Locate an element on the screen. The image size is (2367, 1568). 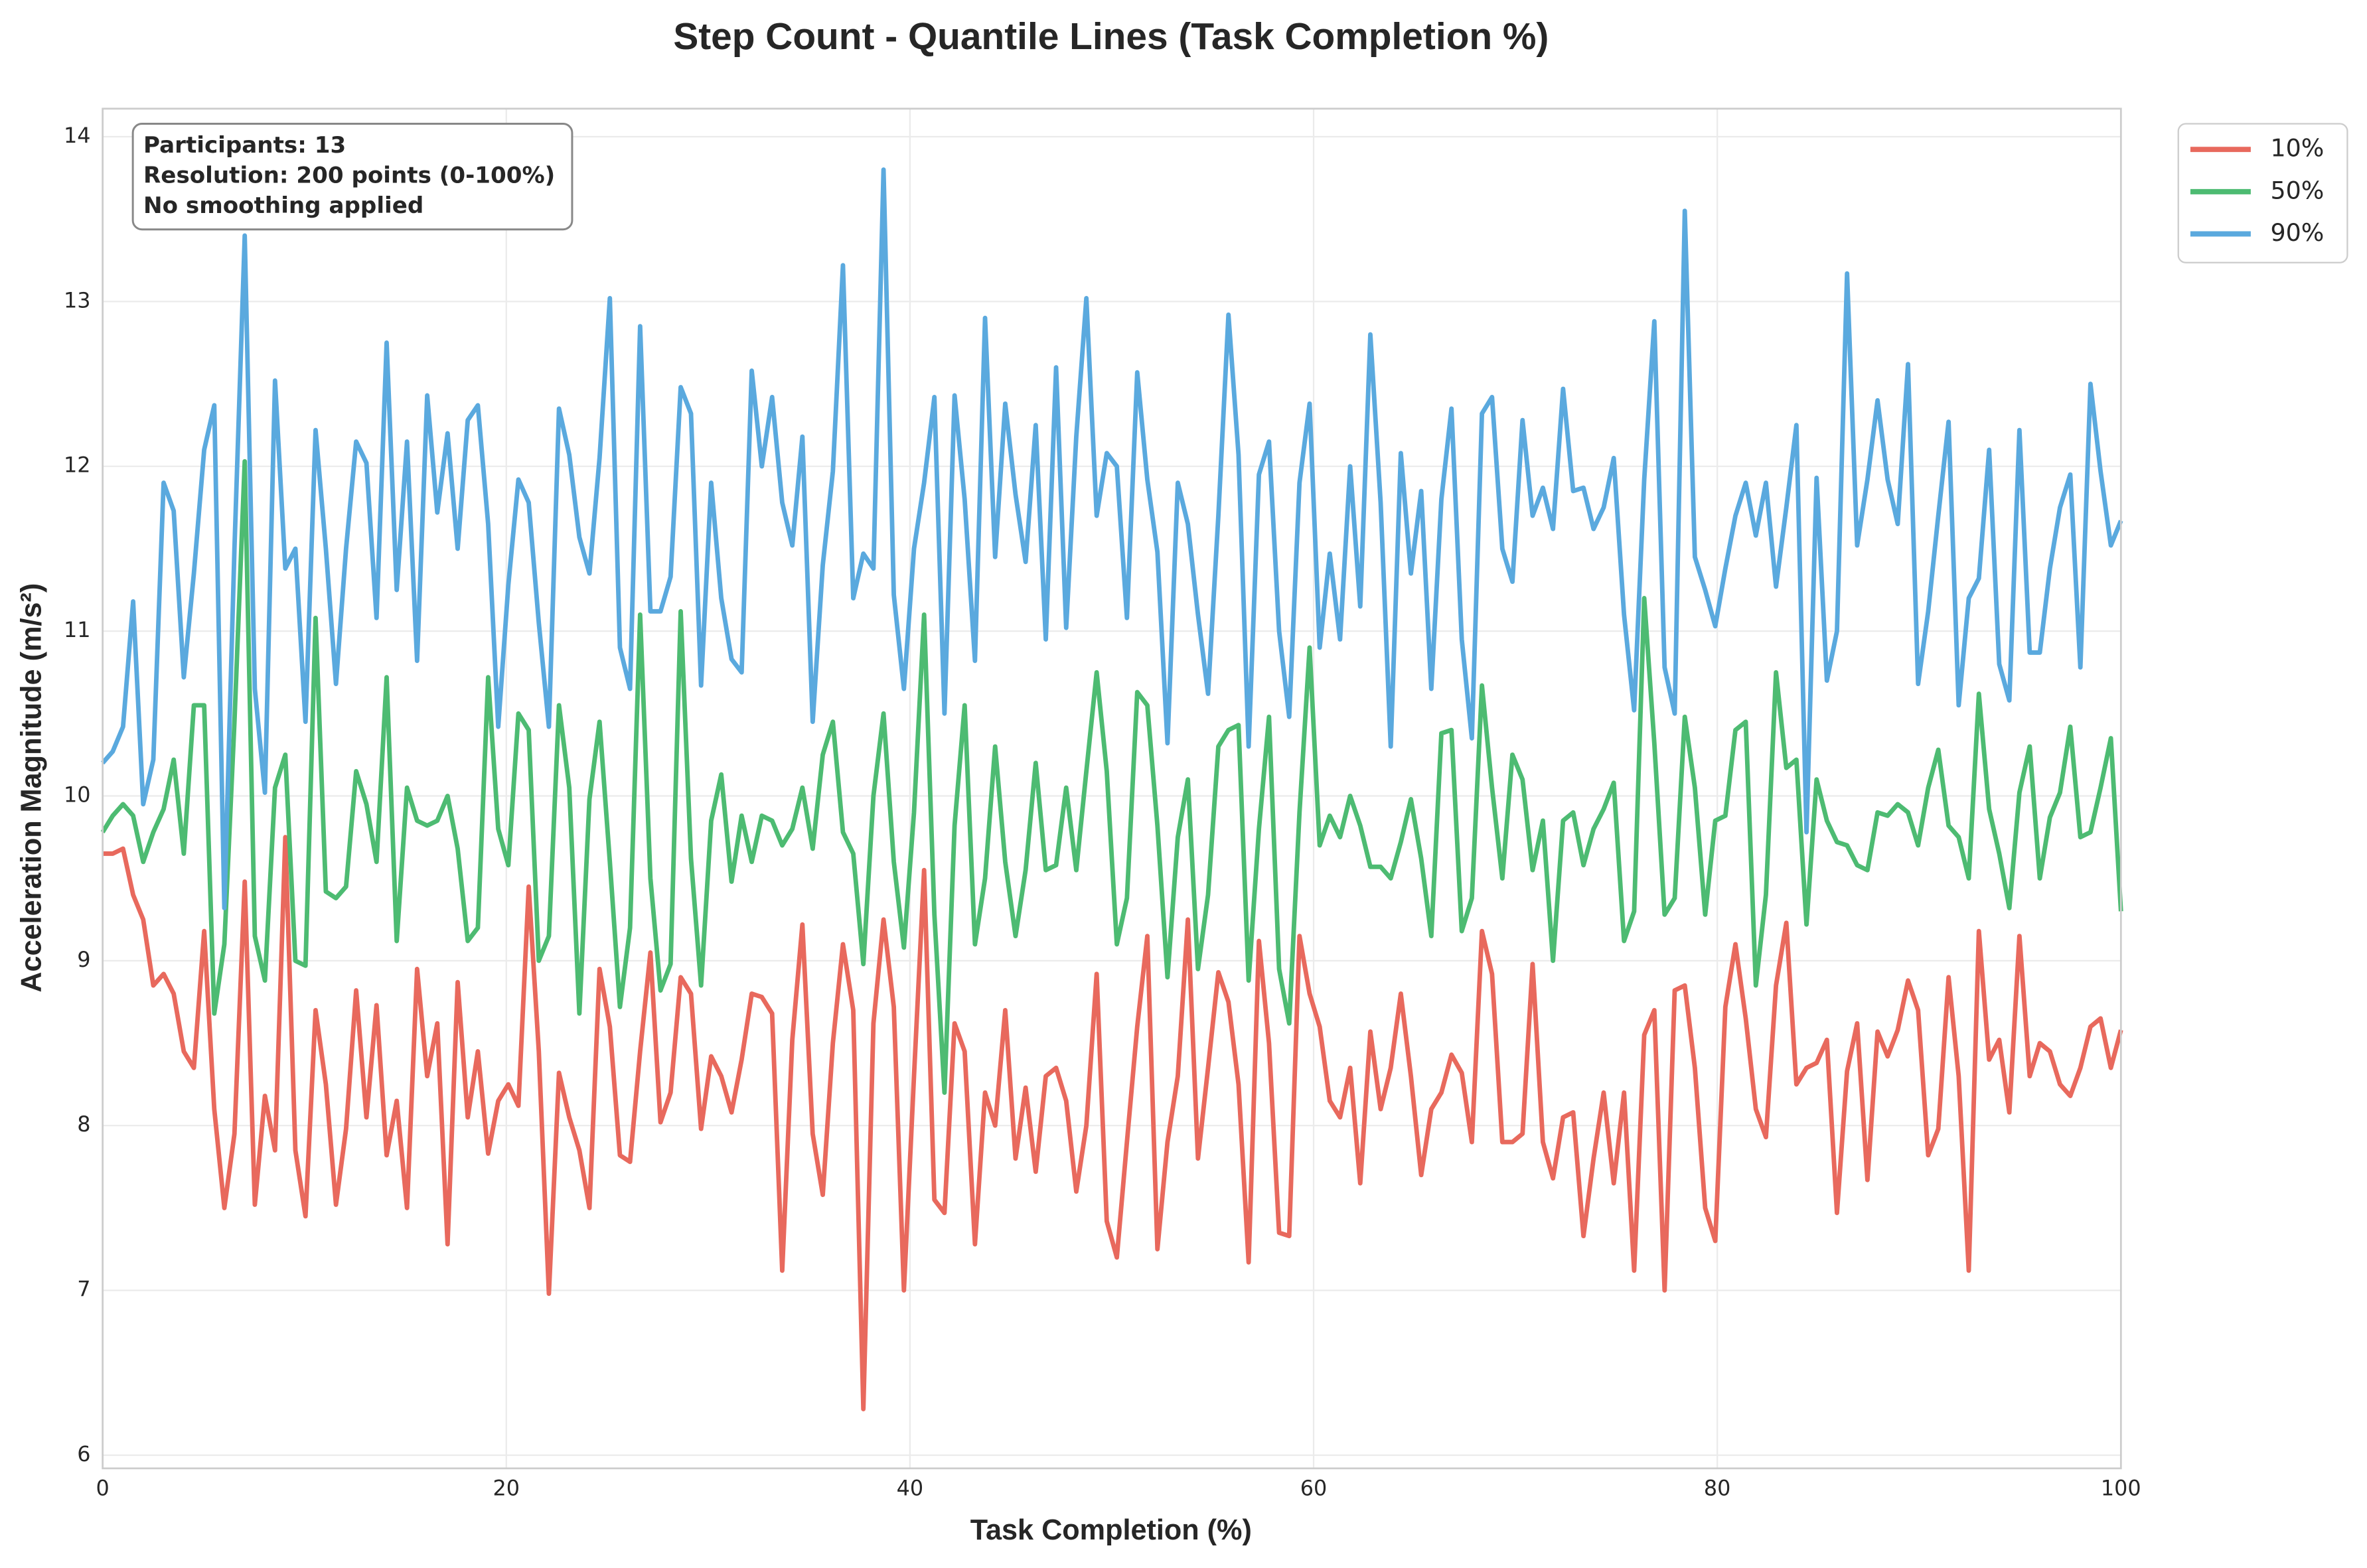
y-tick-label: 6 is located at coordinates (83, 1453).